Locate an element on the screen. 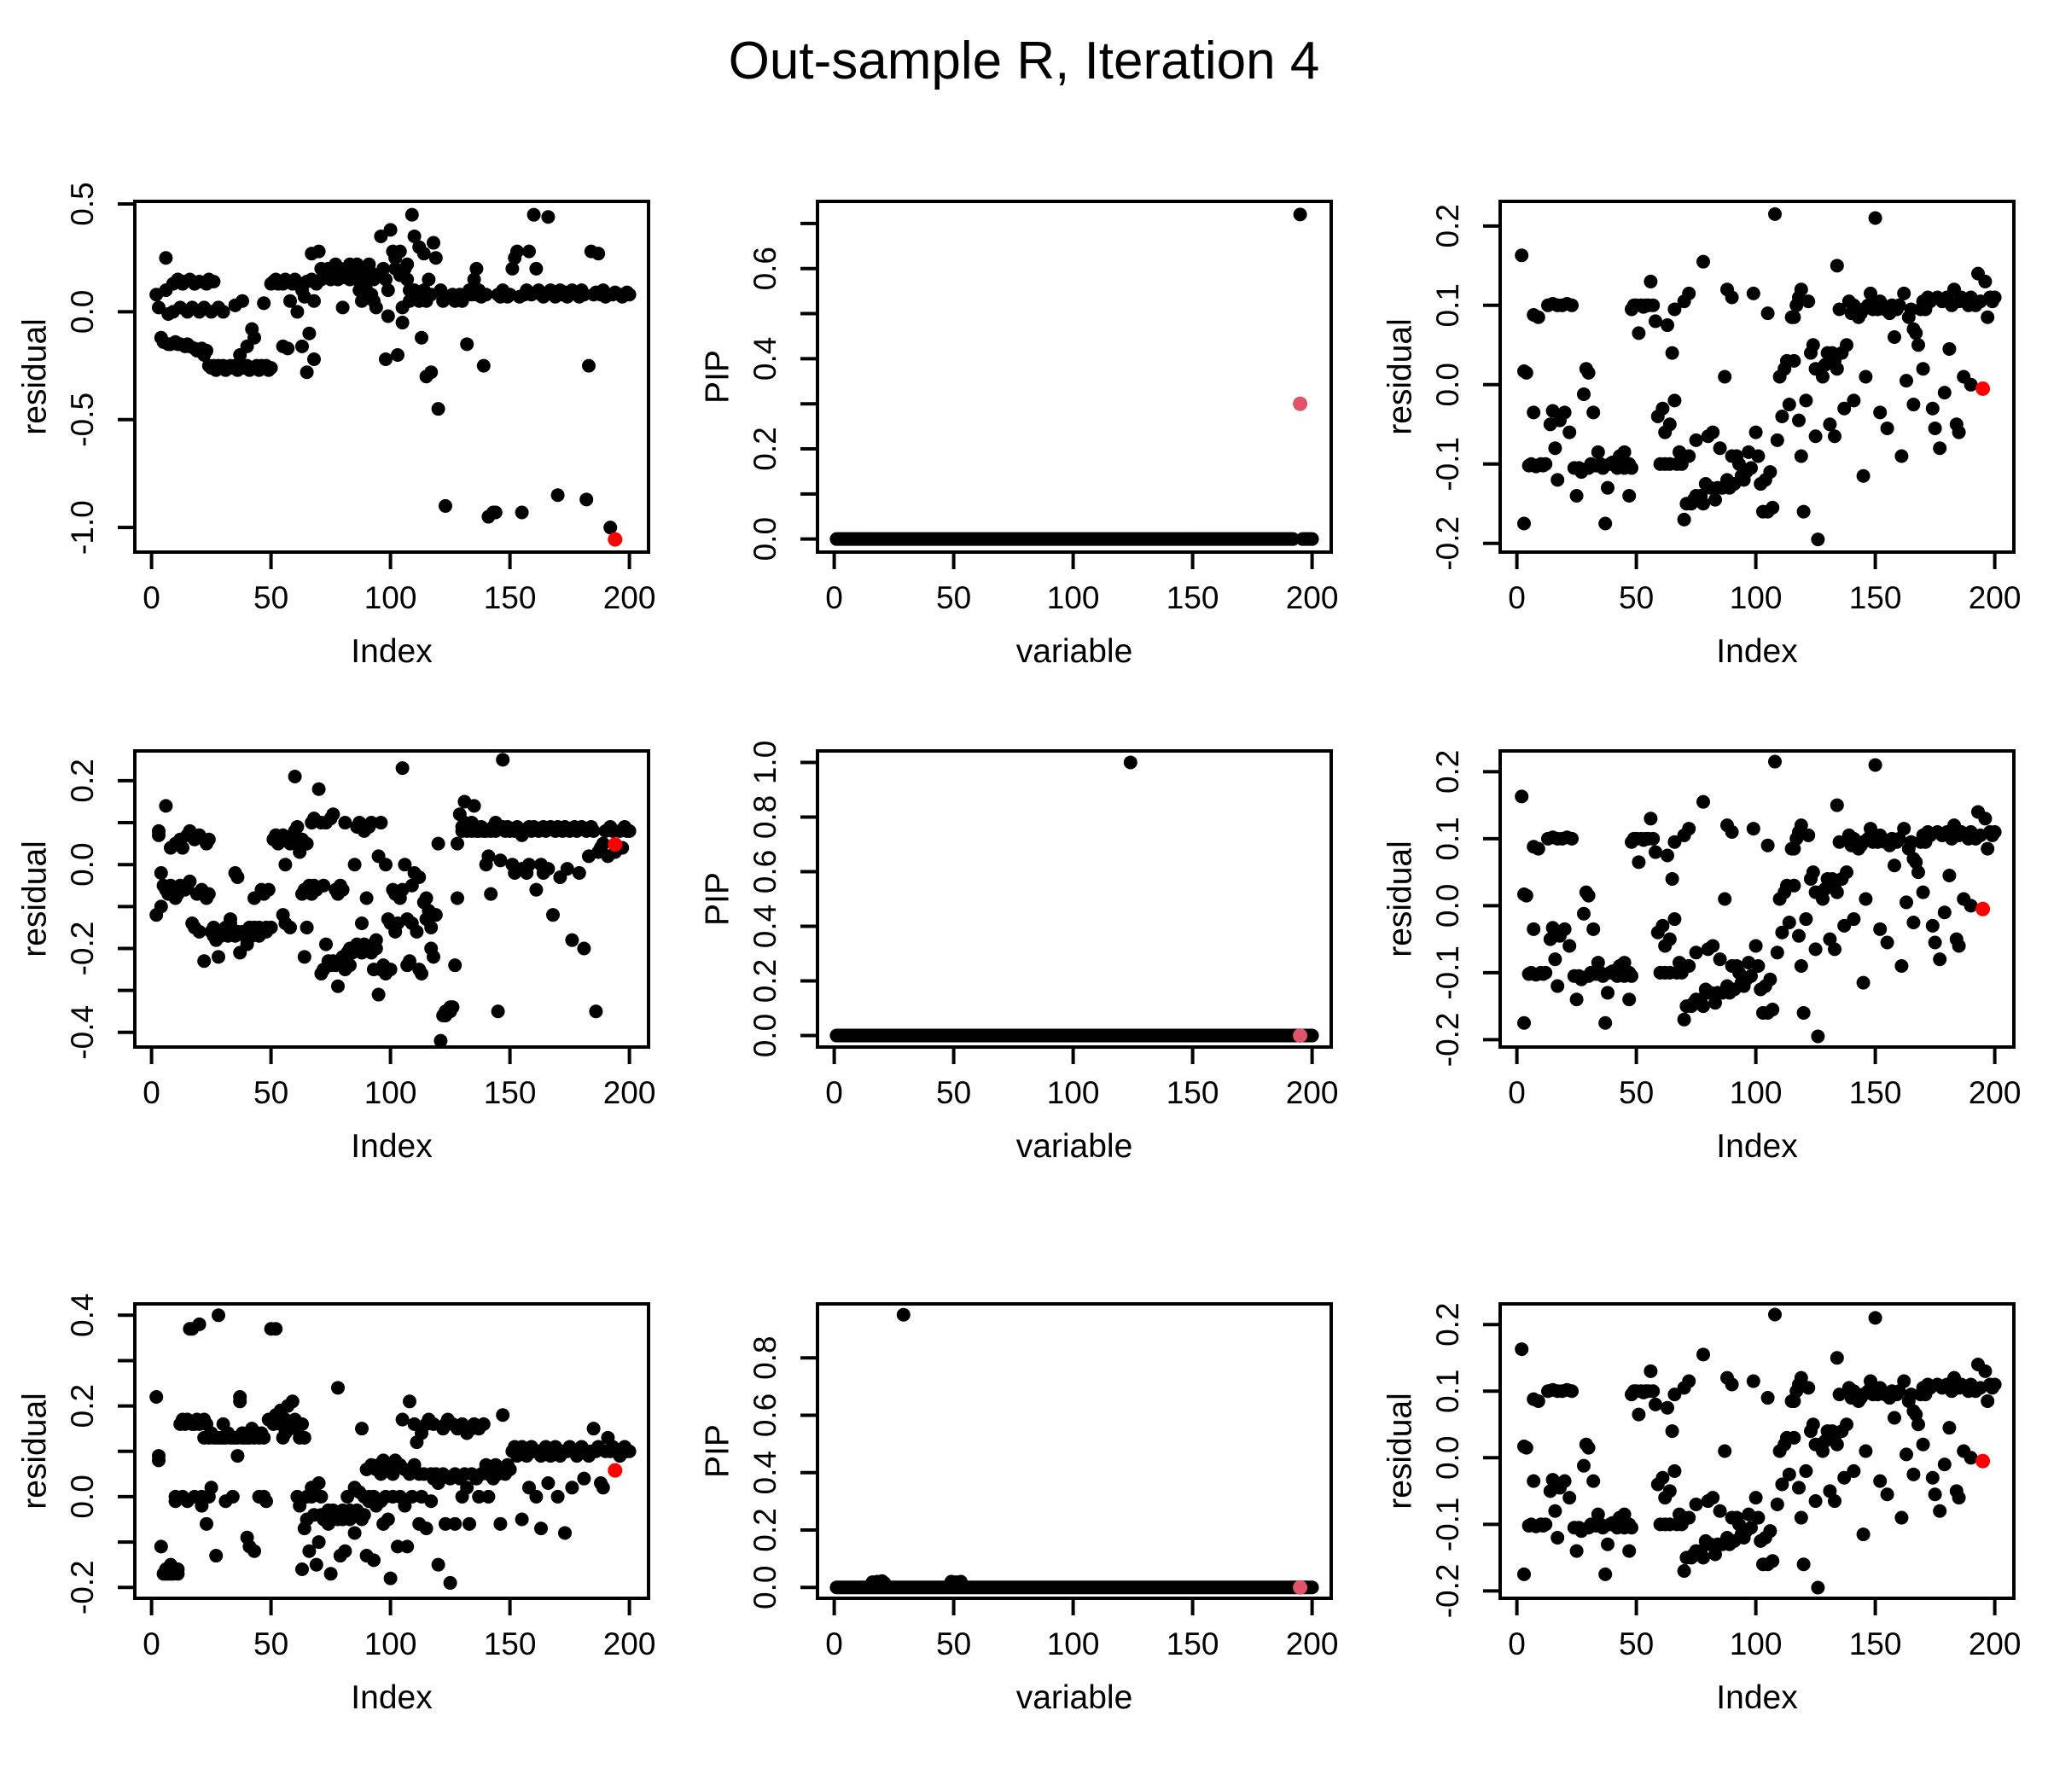 The height and width of the screenshot is (1792, 2048). highlight-point is located at coordinates (1300, 403).